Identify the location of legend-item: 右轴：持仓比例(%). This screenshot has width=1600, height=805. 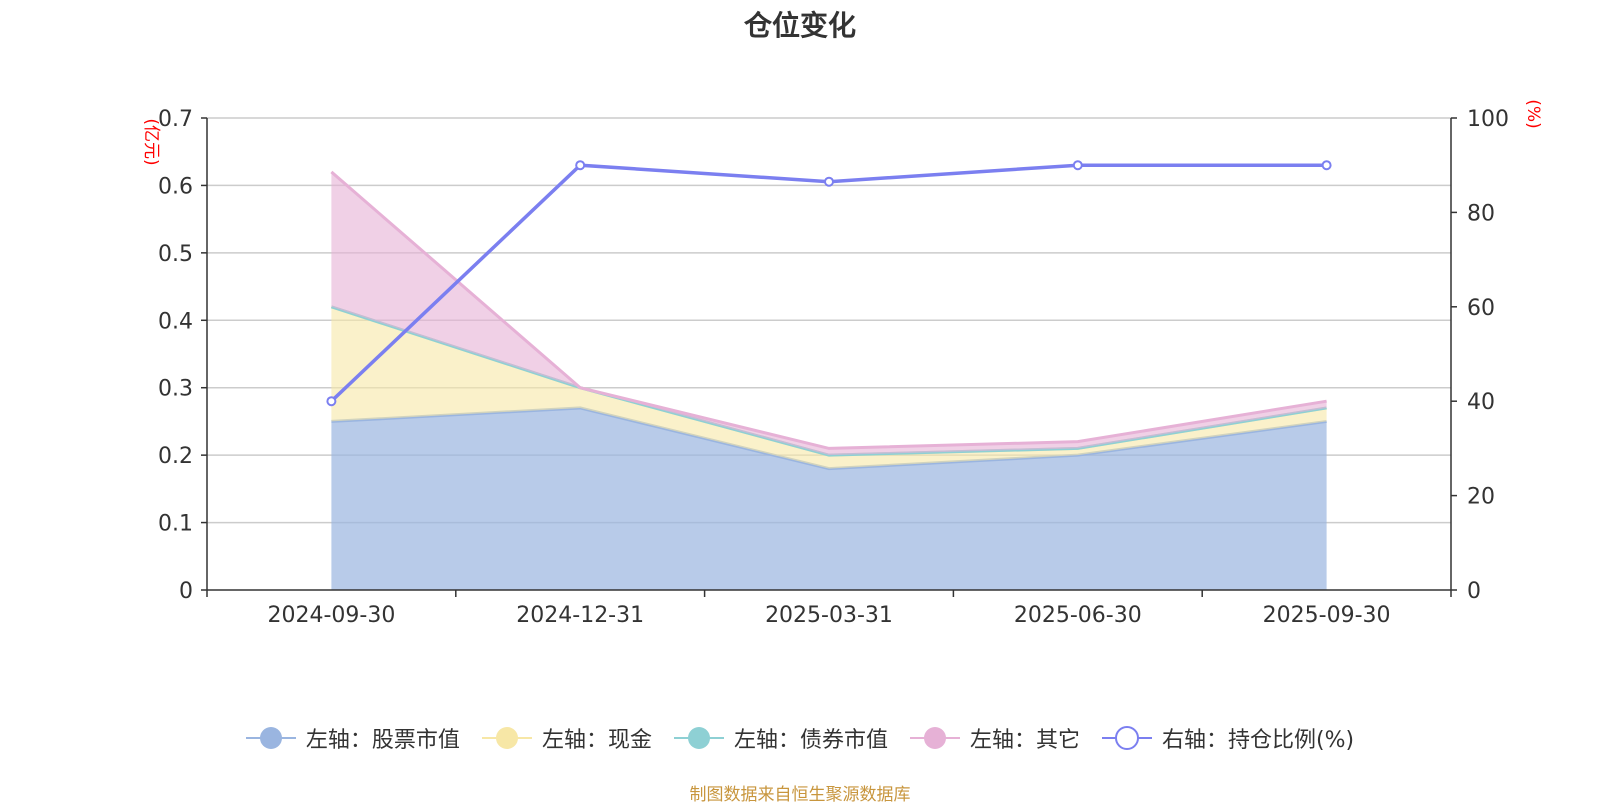
(1228, 738).